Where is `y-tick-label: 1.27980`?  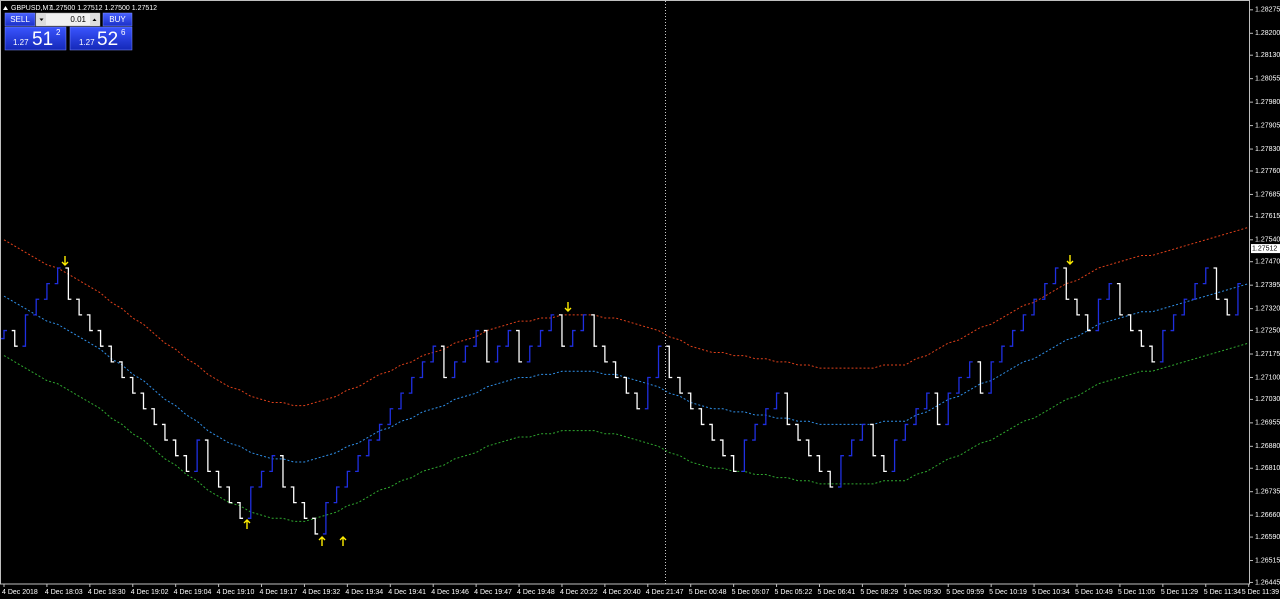
y-tick-label: 1.27980 is located at coordinates (1267, 102).